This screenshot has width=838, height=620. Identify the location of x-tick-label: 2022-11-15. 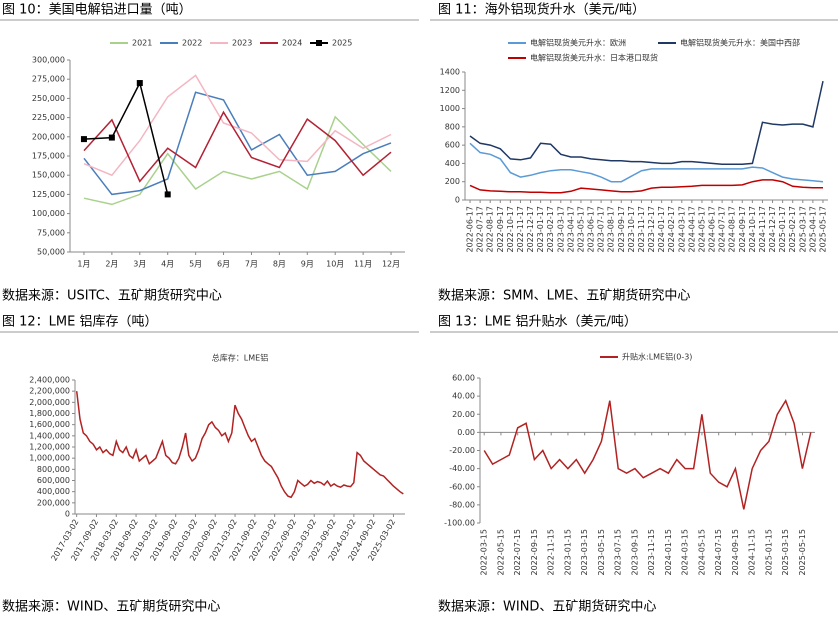
(551, 552).